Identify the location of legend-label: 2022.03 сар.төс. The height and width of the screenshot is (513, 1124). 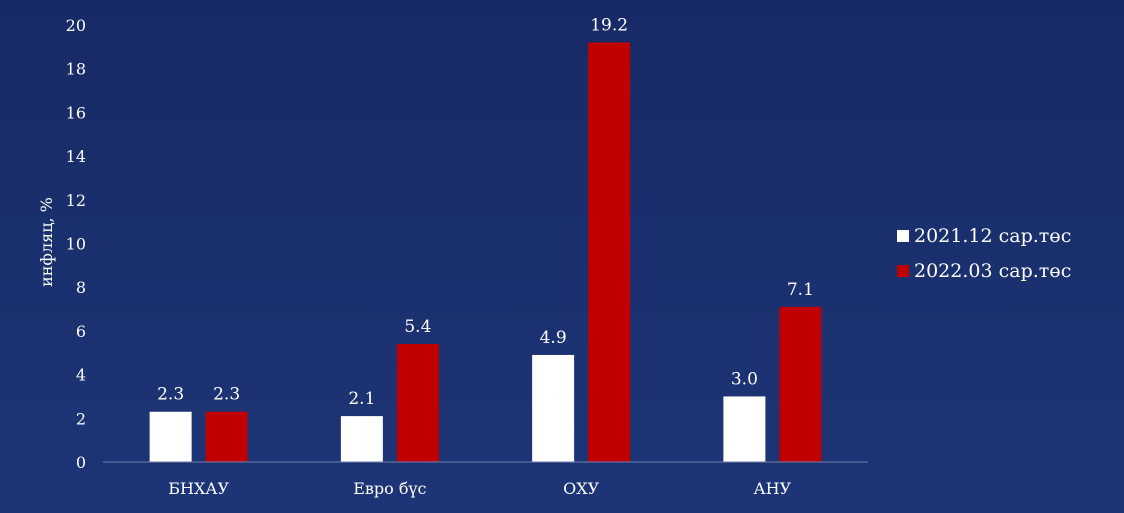
(992, 271).